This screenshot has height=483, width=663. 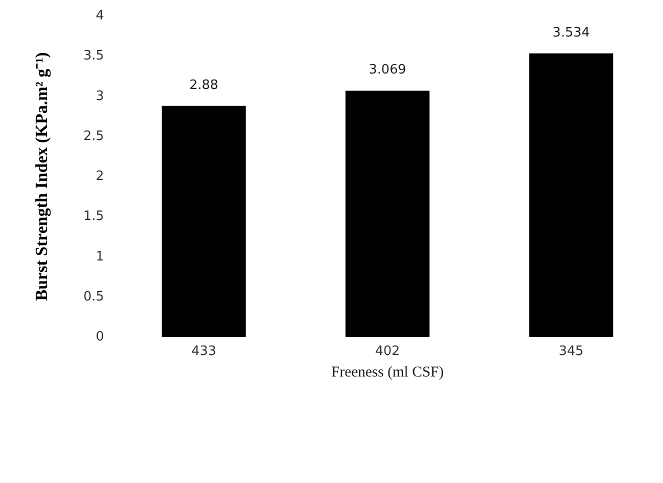 I want to click on y-tick-label: 1.5, so click(x=93, y=216).